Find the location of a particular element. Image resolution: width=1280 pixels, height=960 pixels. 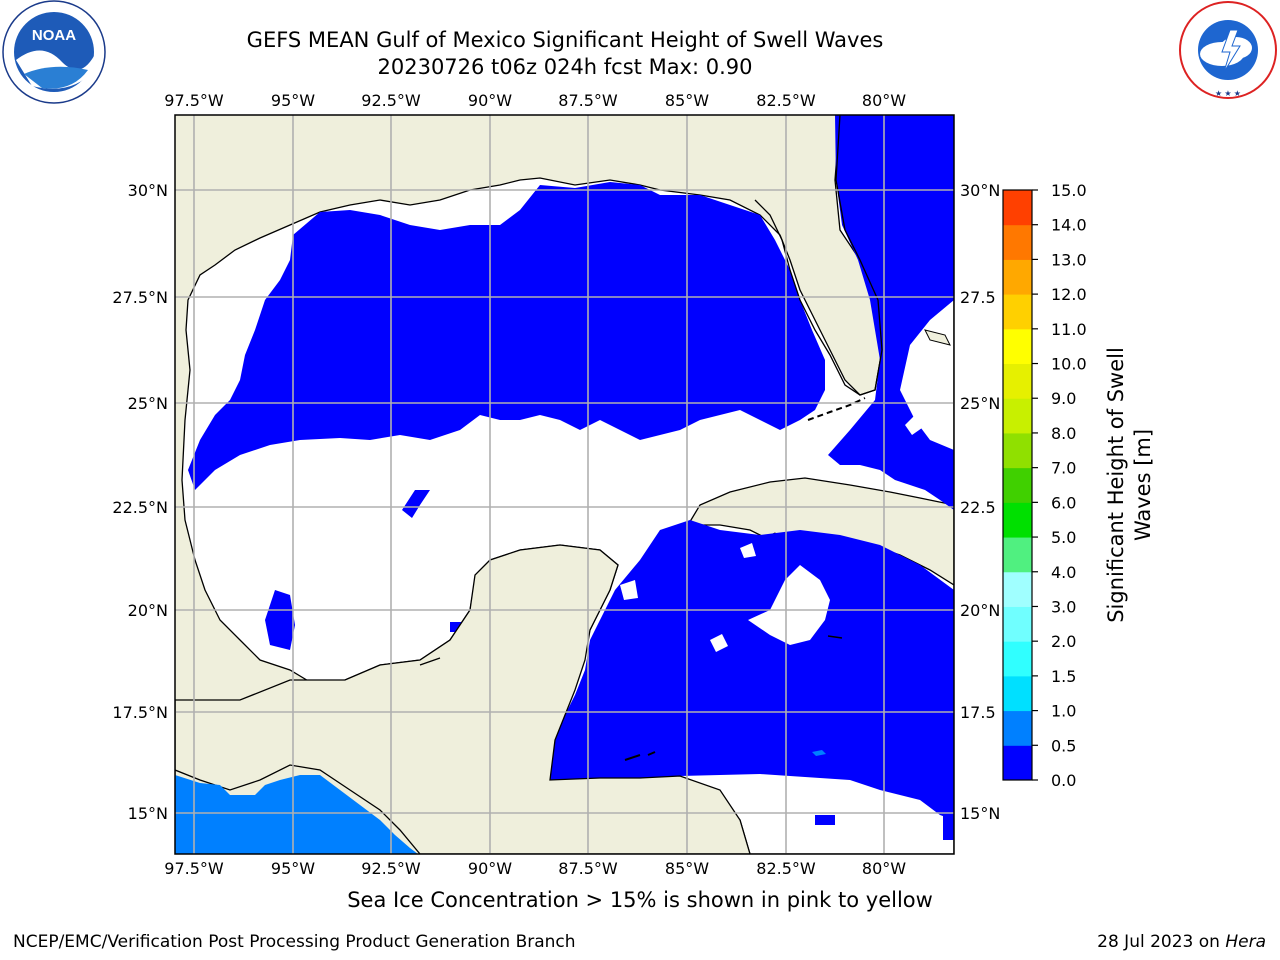

lat-label-right: 17.5 is located at coordinates (978, 712).